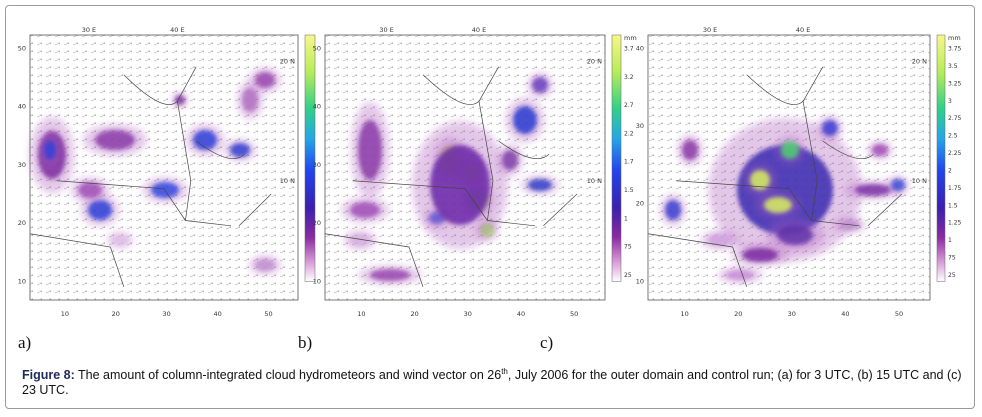 The image size is (982, 417). Describe the element at coordinates (955, 83) in the screenshot. I see `colorbar-label: 3.25` at that location.